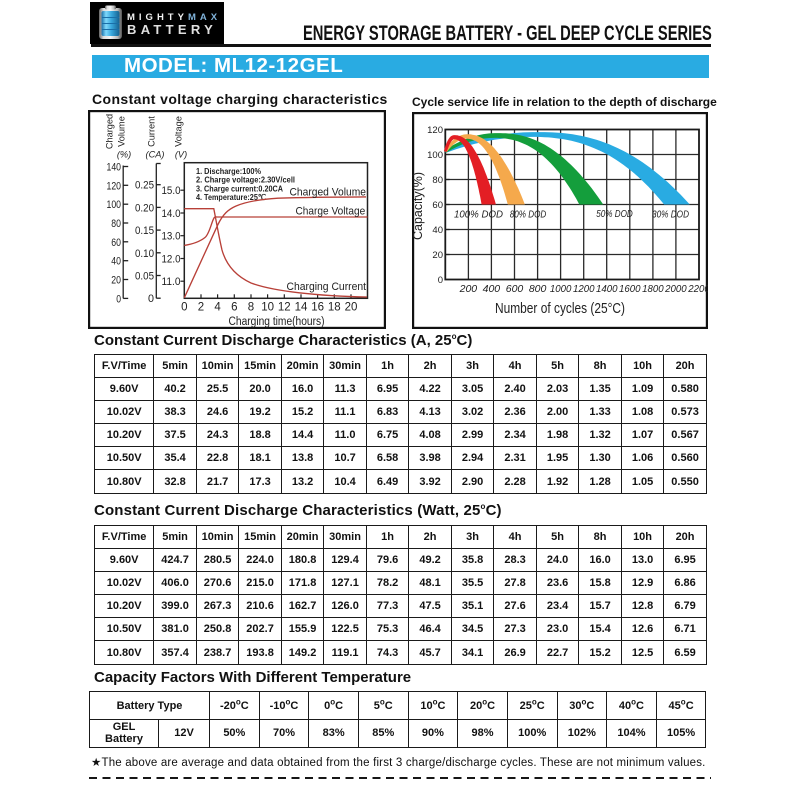 Image resolution: width=800 pixels, height=800 pixels. I want to click on svg-text: 1. Discharge:100%, so click(228, 171).